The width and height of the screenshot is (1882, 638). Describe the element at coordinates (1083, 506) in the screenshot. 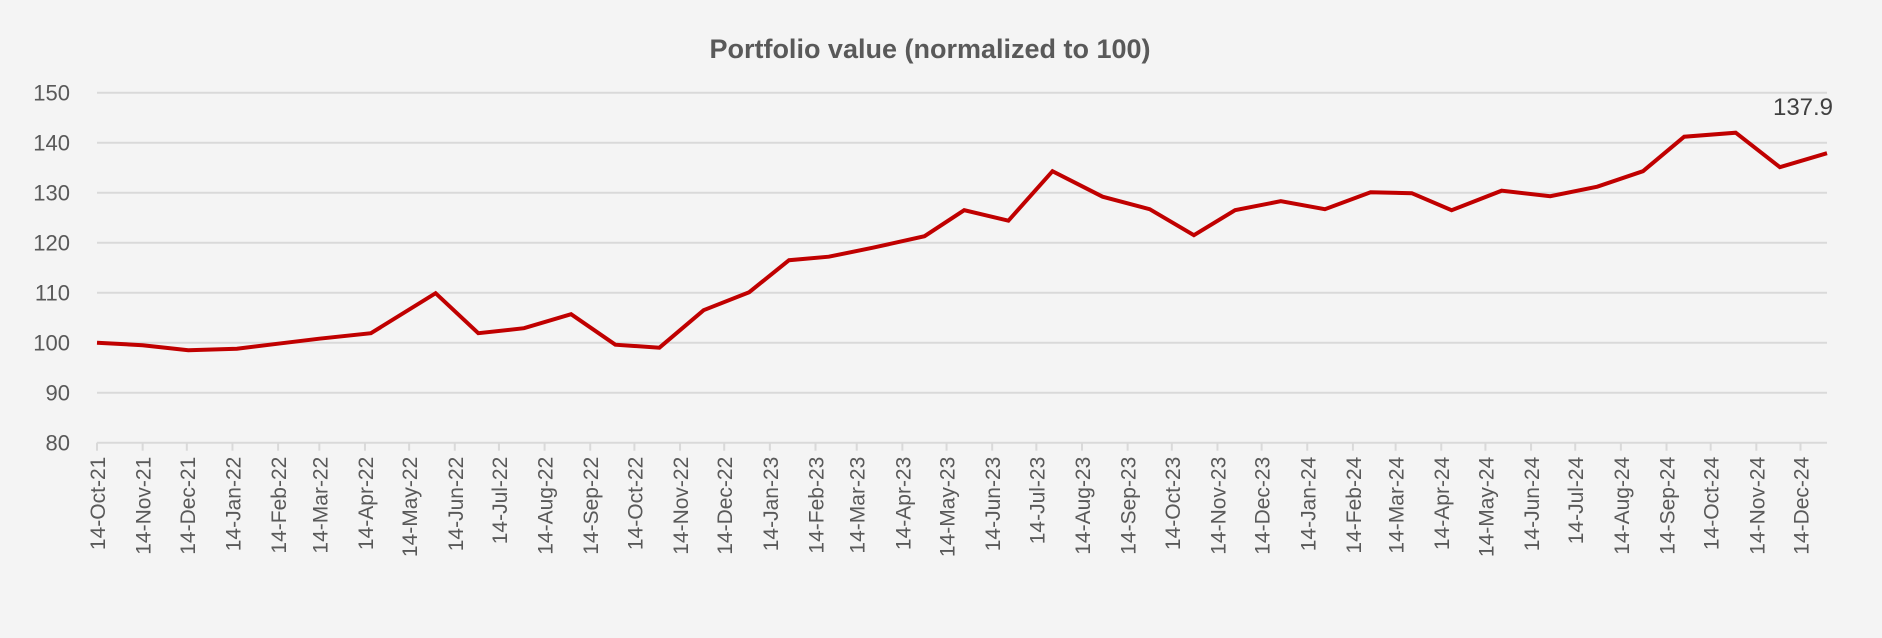

I see `x-tick-label: 14-Aug-23` at that location.